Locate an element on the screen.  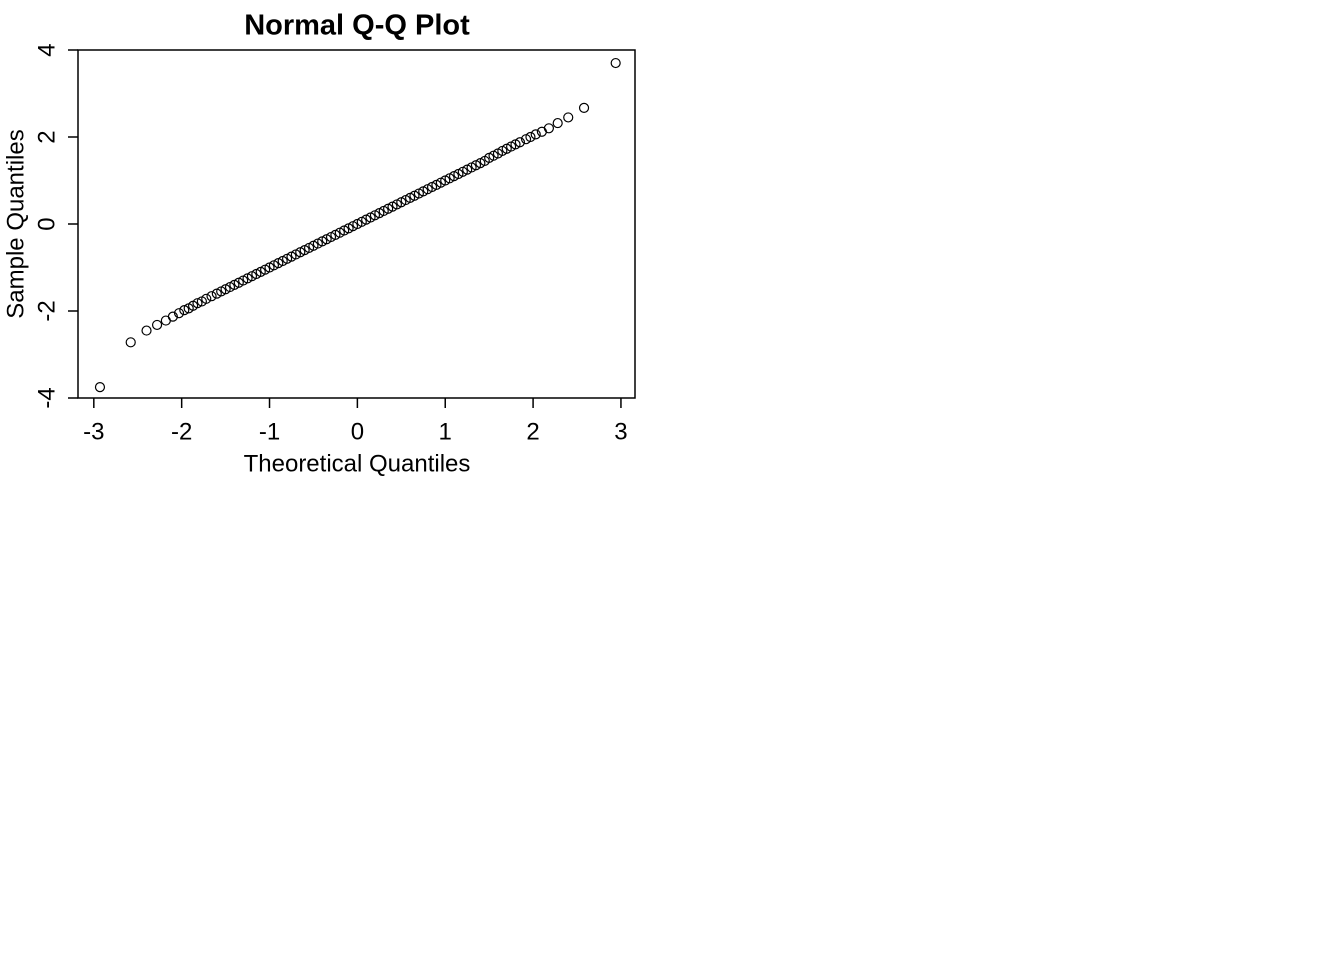
y-tick-label: -2 is located at coordinates (46, 310).